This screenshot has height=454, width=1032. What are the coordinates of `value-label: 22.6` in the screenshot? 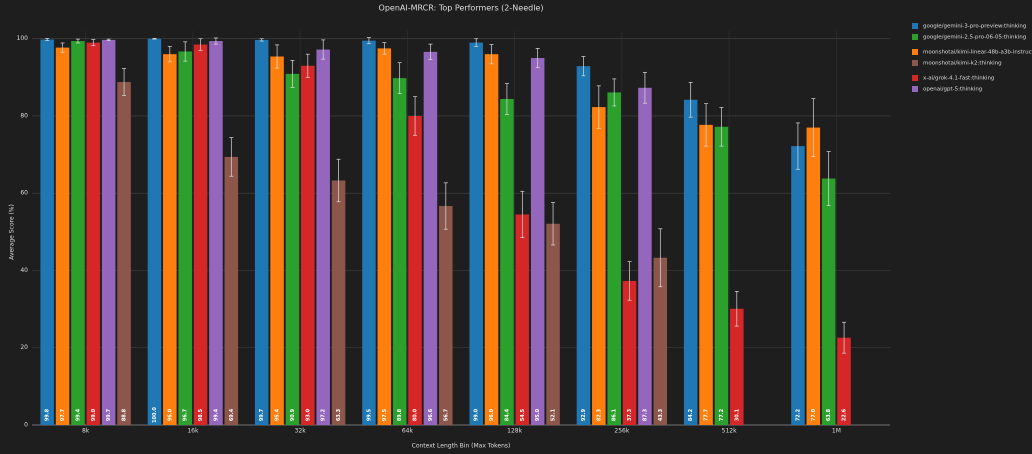 It's located at (845, 414).